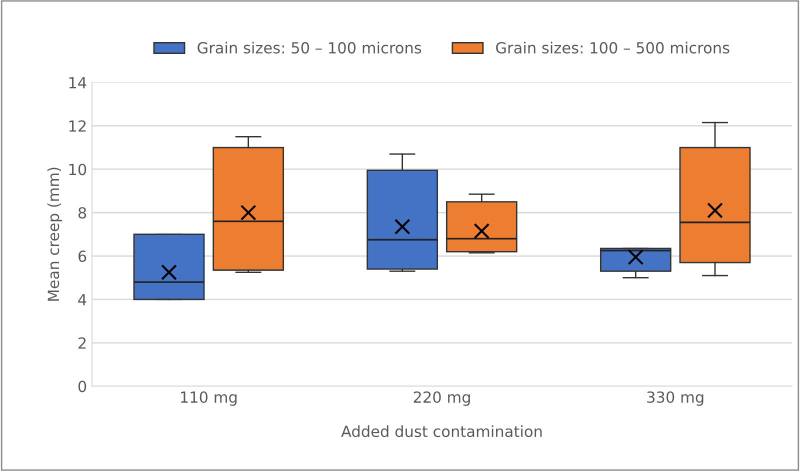 This screenshot has width=800, height=471. I want to click on y-tick-label: 2, so click(82, 343).